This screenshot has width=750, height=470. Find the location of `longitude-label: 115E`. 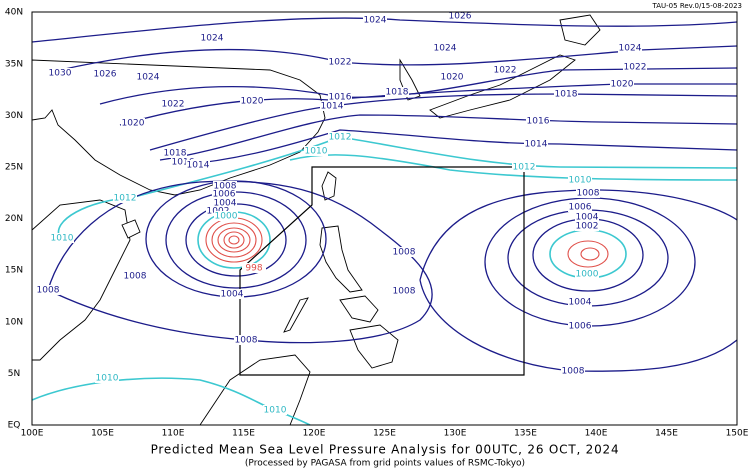

longitude-label: 115E is located at coordinates (243, 434).